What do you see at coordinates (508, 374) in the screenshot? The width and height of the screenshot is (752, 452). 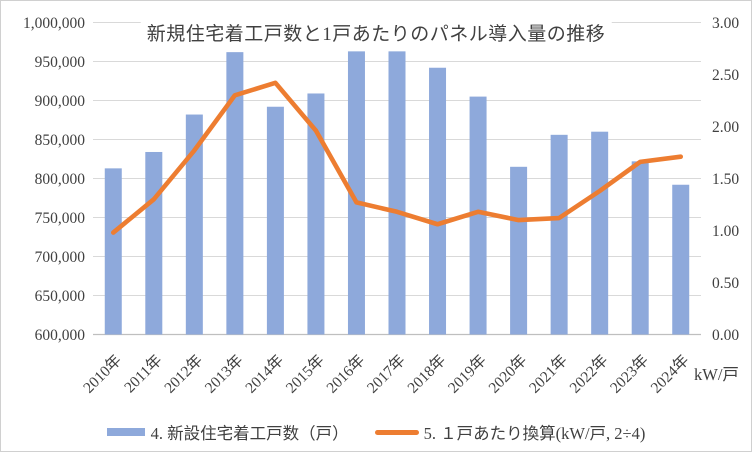 I see `x-axis-label: 2020年` at bounding box center [508, 374].